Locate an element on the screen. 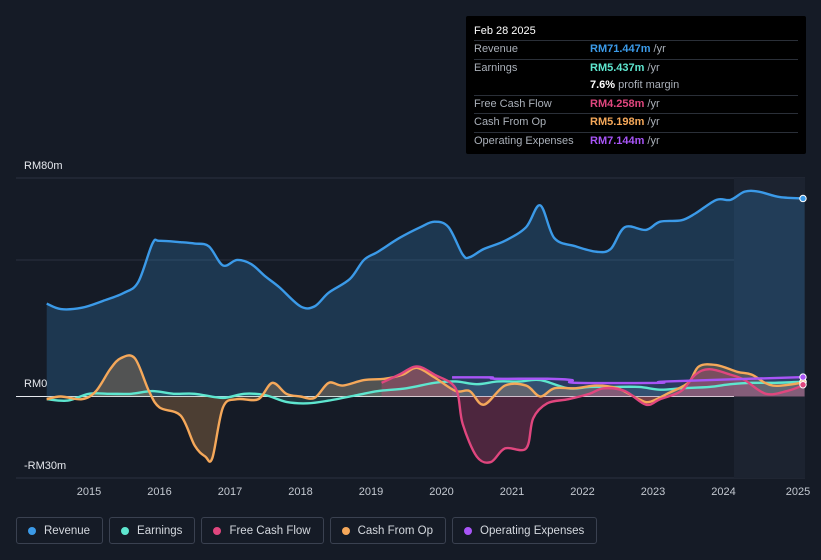  tooltip-row: Earnings RM5.437m/yr is located at coordinates (636, 68).